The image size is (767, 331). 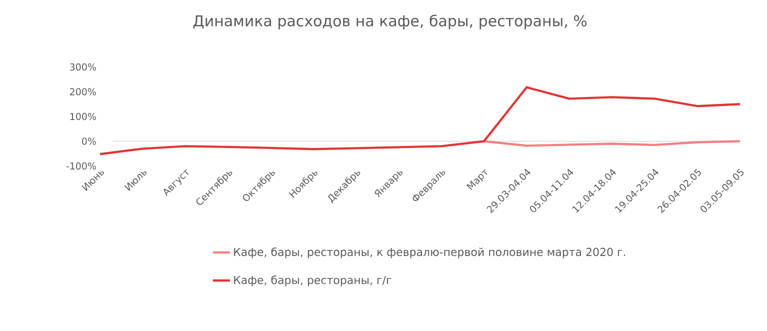 What do you see at coordinates (81, 166) in the screenshot?
I see `y-tick-label: -100%` at bounding box center [81, 166].